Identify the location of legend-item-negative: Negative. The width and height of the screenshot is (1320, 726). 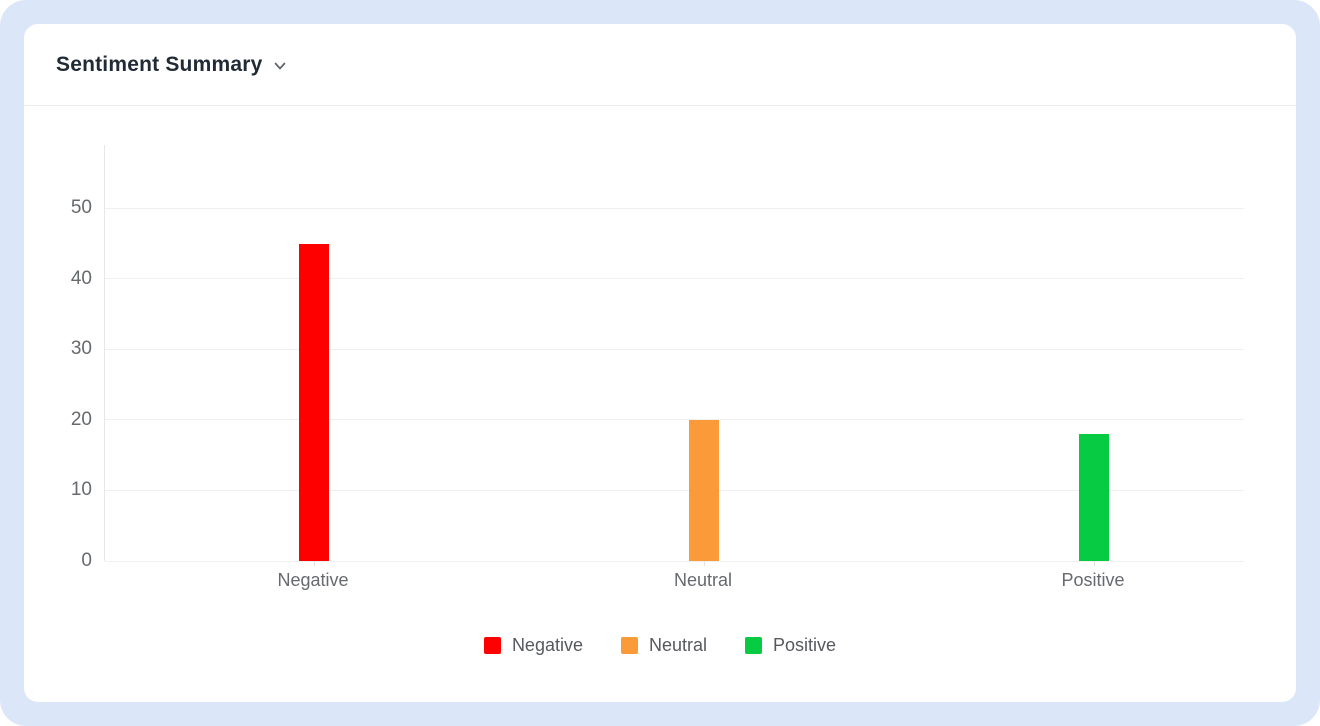
(533, 645).